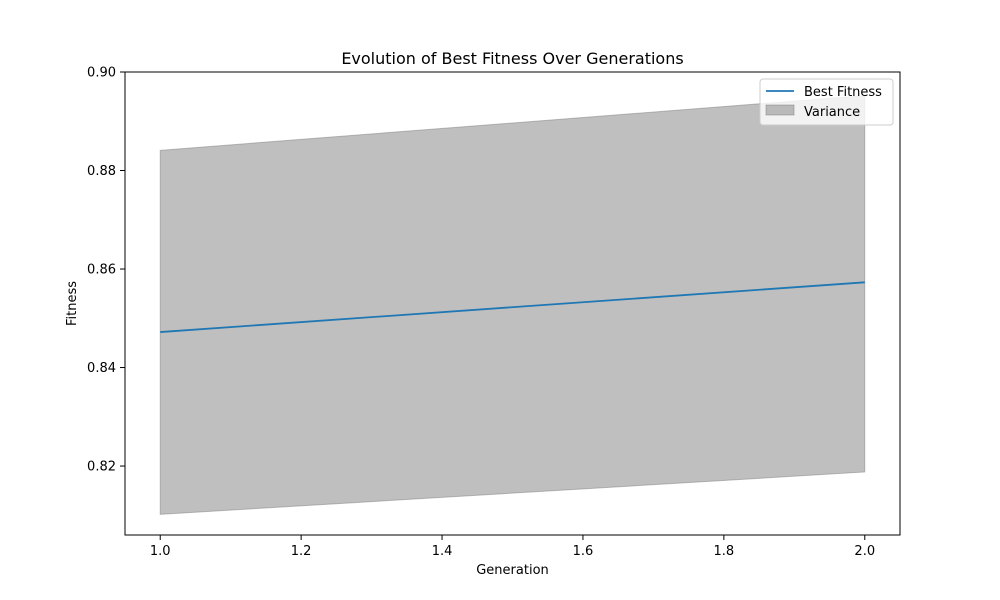  What do you see at coordinates (442, 551) in the screenshot?
I see `x-tick-label: 1.4` at bounding box center [442, 551].